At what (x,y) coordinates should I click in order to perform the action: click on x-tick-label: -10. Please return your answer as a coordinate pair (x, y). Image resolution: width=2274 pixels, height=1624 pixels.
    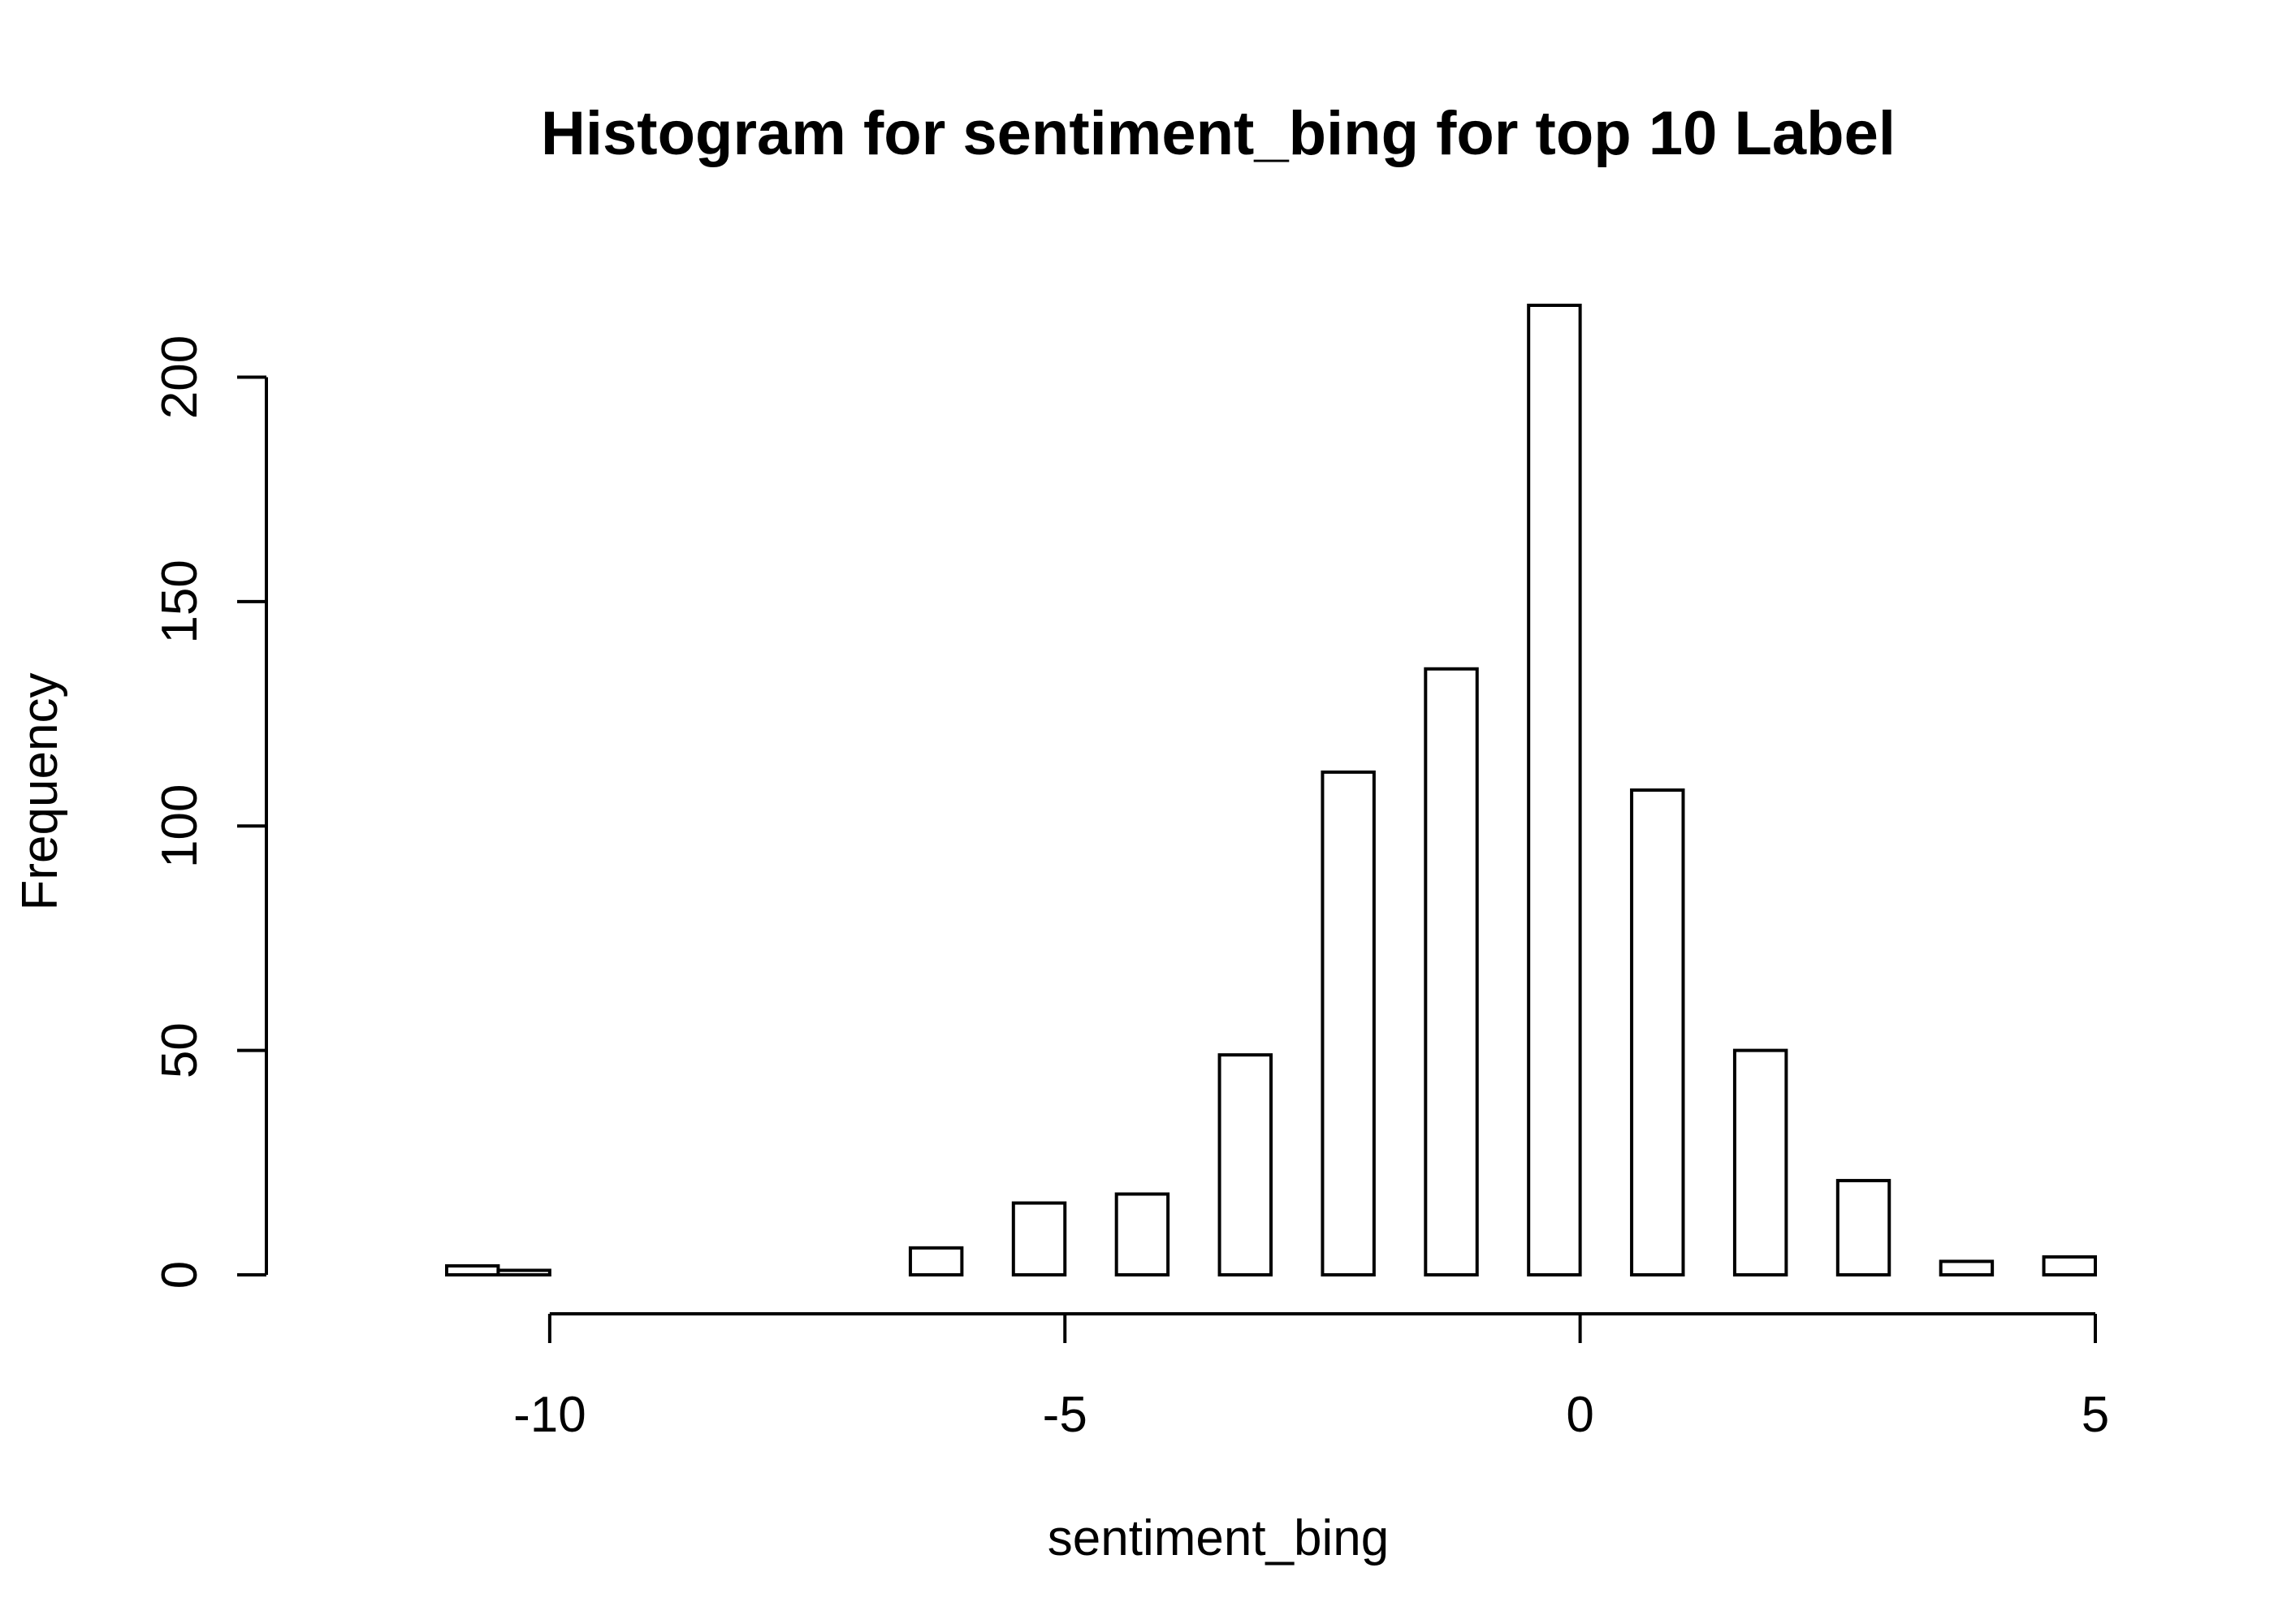
    Looking at the image, I should click on (550, 1415).